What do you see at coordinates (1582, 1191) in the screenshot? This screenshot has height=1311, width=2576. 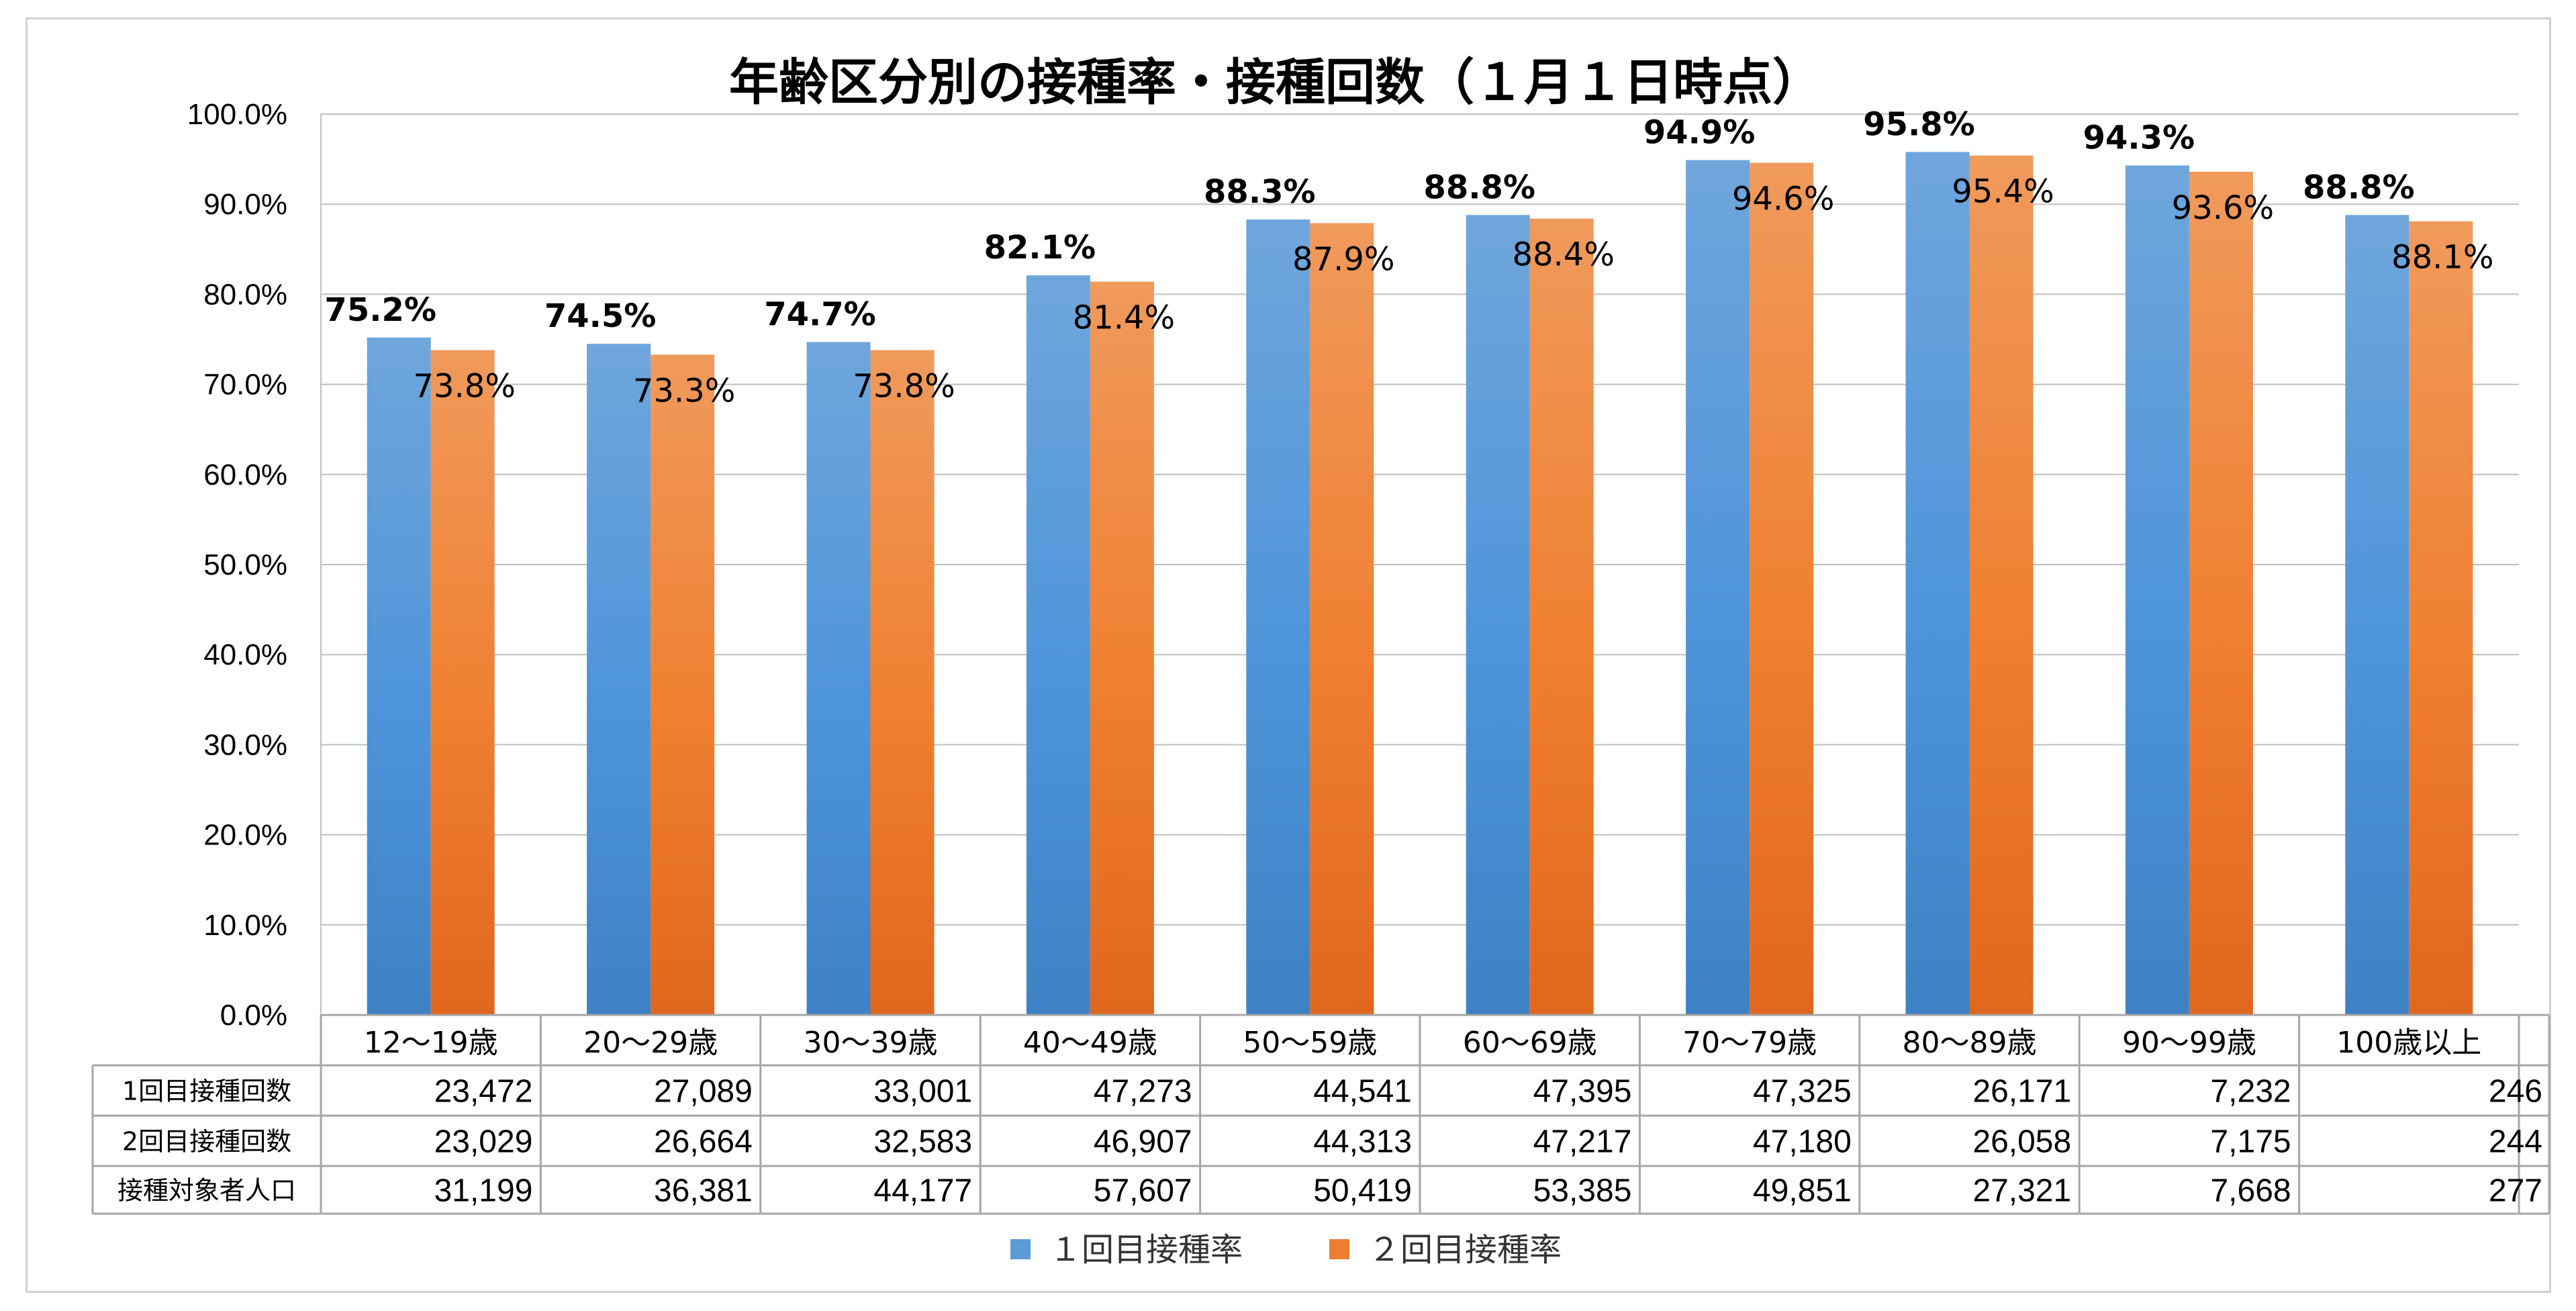 I see `table-cell: 53,385` at bounding box center [1582, 1191].